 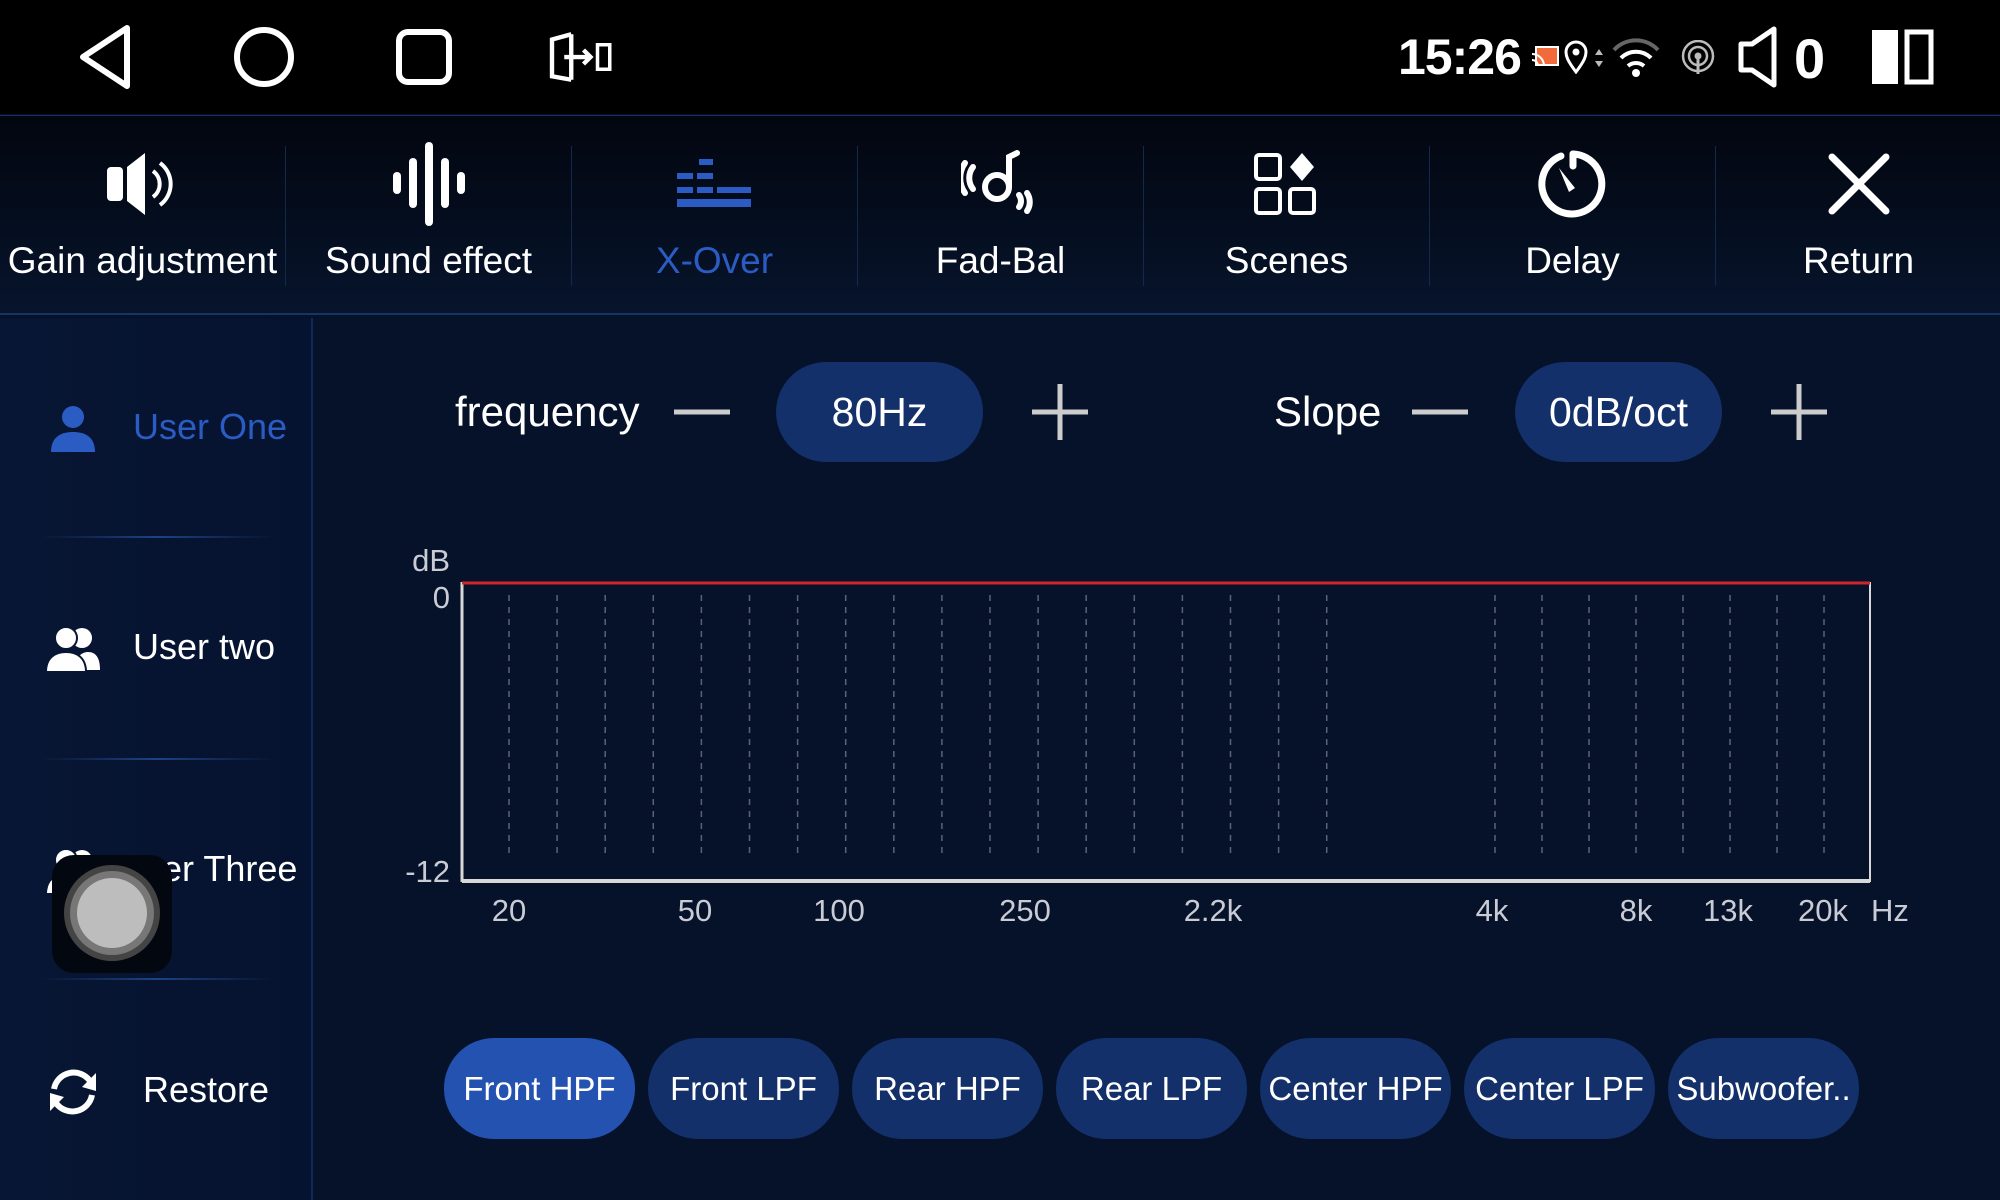 I want to click on assistive-touch-button, so click(x=112, y=914).